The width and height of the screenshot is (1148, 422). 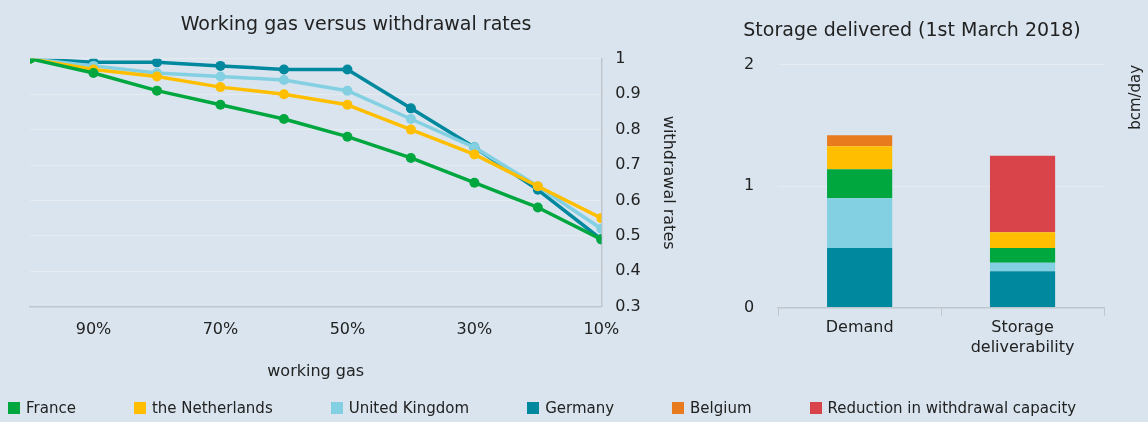 What do you see at coordinates (601, 329) in the screenshot?
I see `x-tick-label: 10%` at bounding box center [601, 329].